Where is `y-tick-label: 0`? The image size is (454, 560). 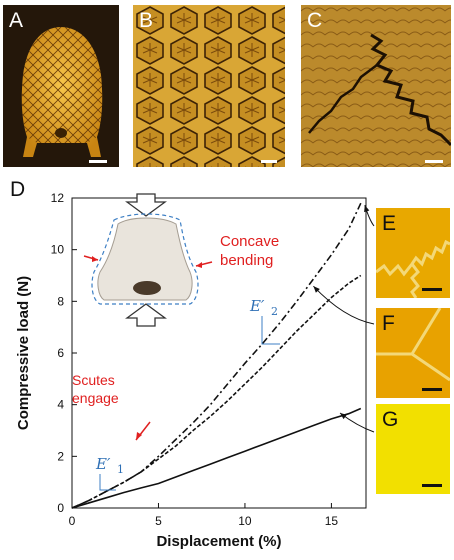
y-tick-label: 0 is located at coordinates (60, 508).